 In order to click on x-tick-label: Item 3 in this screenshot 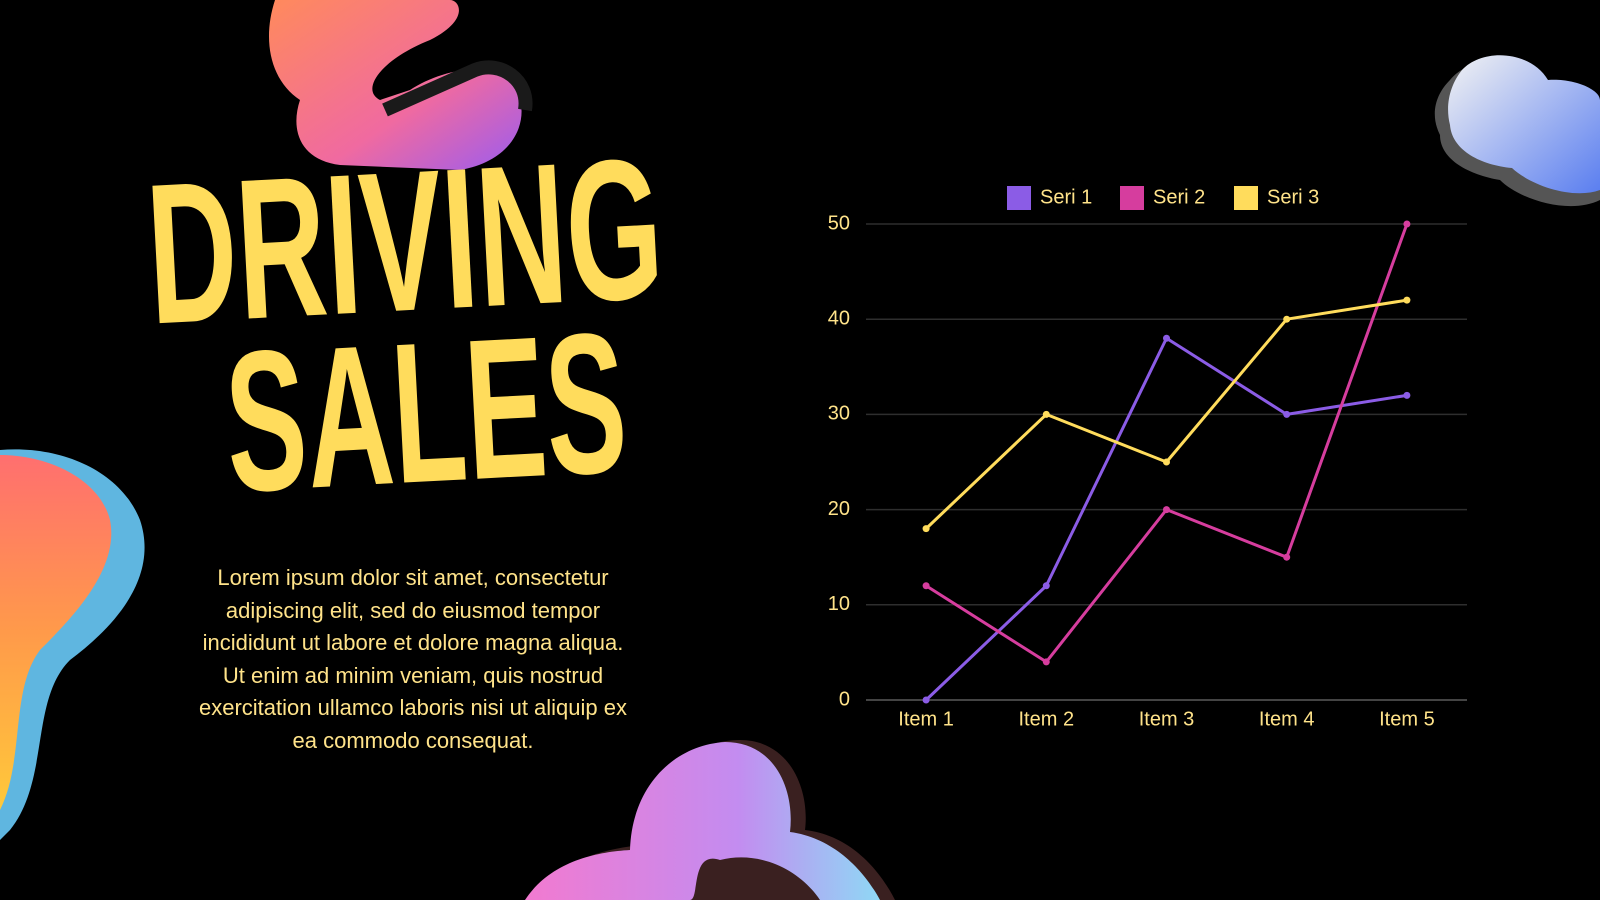, I will do `click(1167, 719)`.